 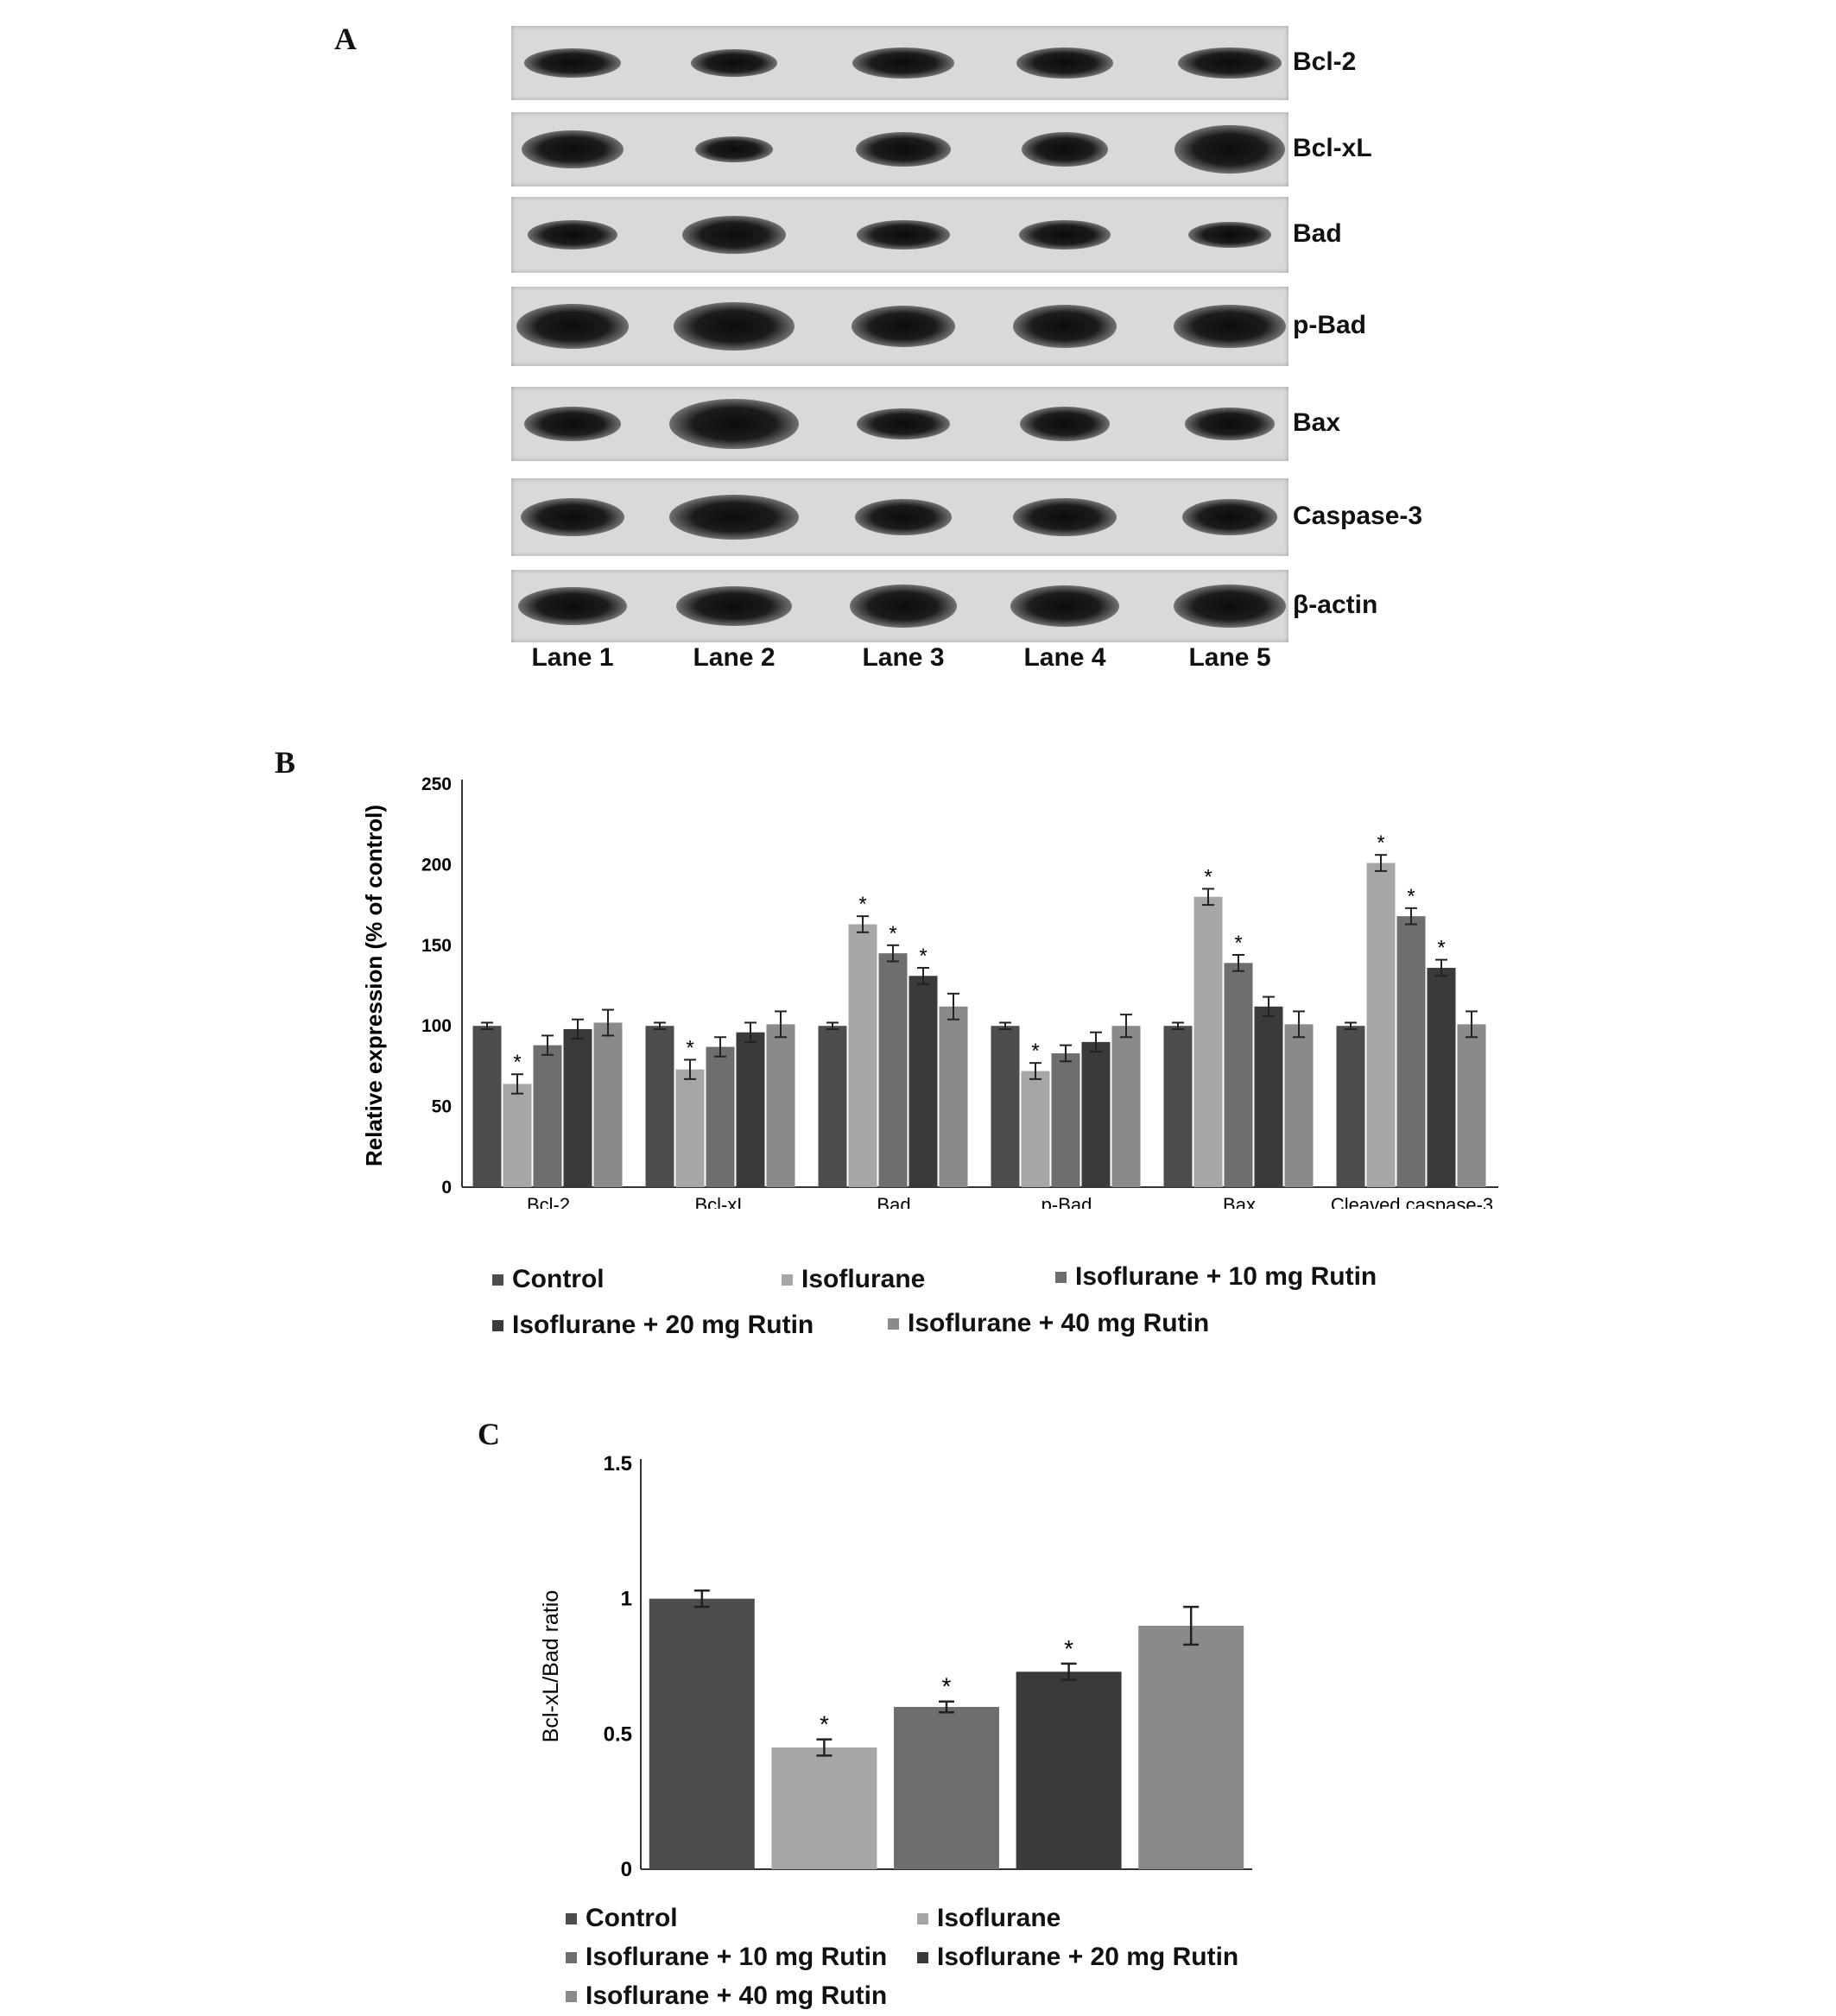 What do you see at coordinates (1229, 657) in the screenshot?
I see `lane-label: Lane 5` at bounding box center [1229, 657].